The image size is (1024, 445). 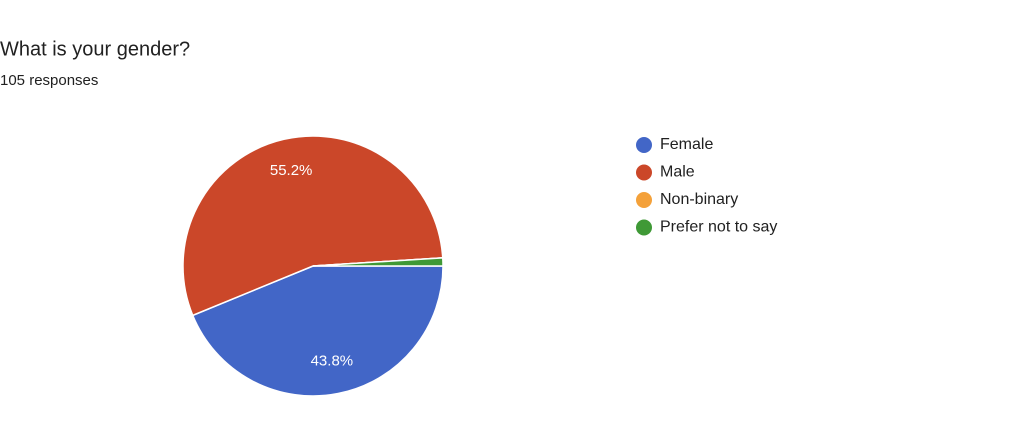 What do you see at coordinates (699, 199) in the screenshot?
I see `legend-label: Non-binary` at bounding box center [699, 199].